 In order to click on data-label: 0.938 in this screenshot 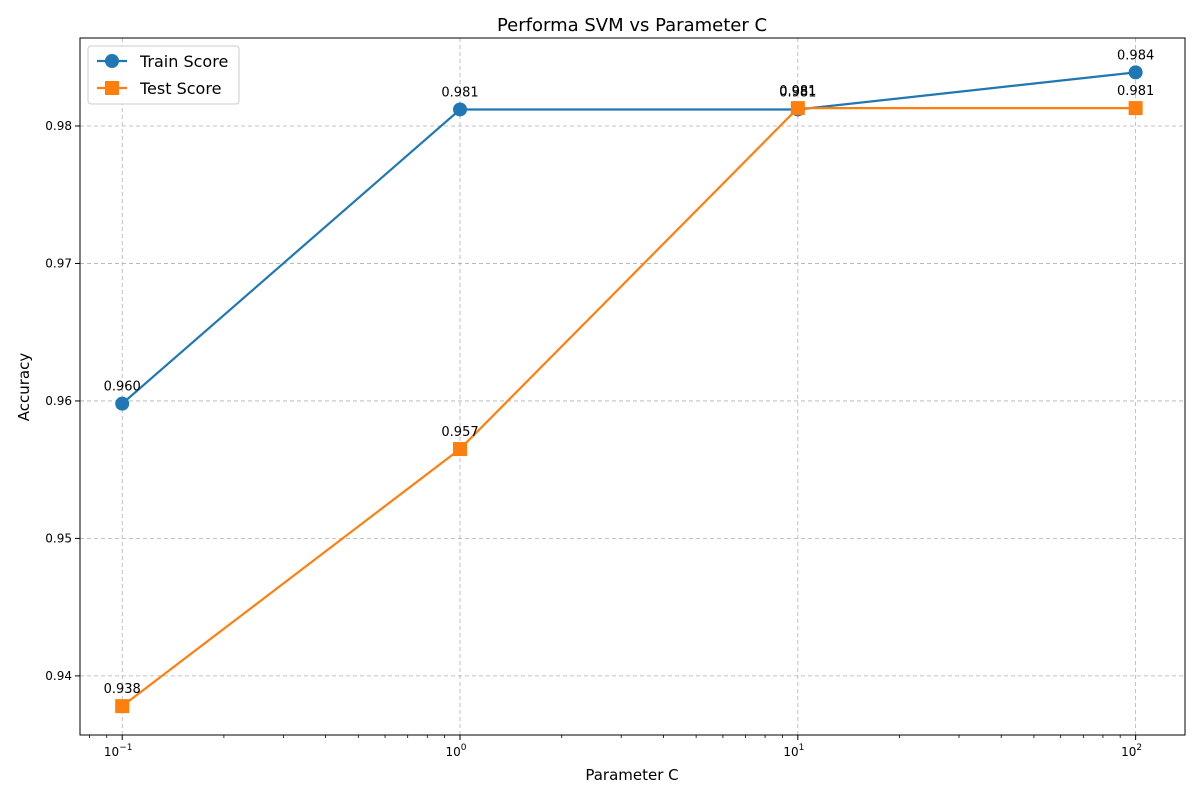, I will do `click(122, 689)`.